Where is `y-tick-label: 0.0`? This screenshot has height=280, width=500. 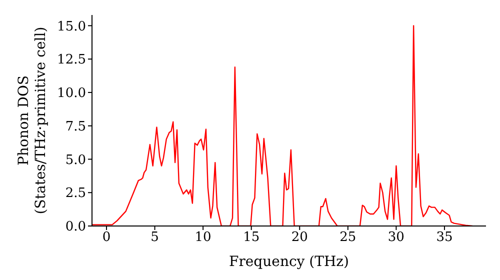 y-tick-label: 0.0 is located at coordinates (75, 227).